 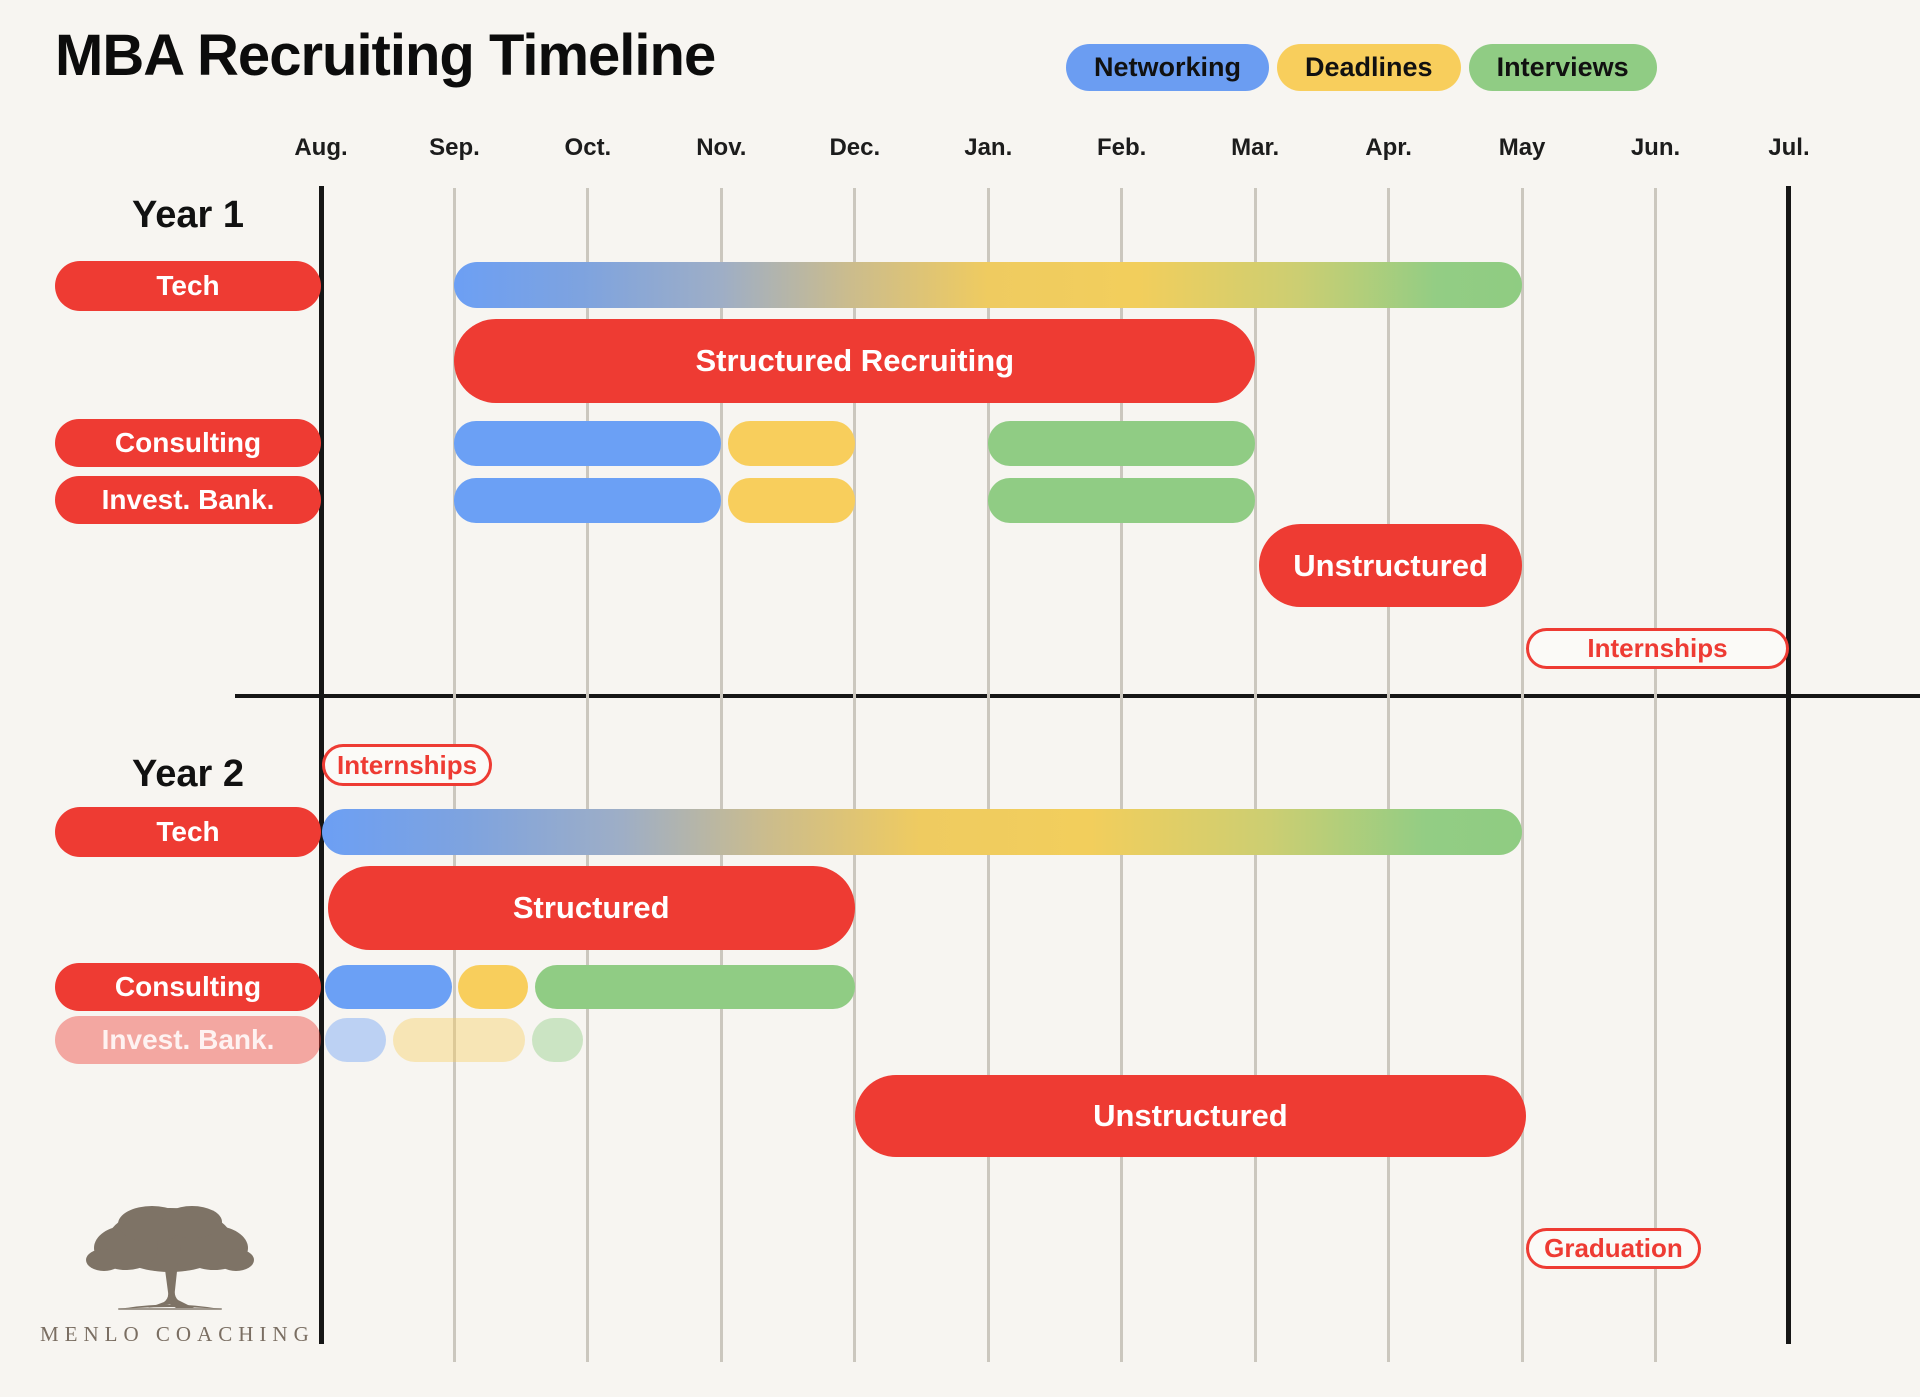 I want to click on month-gridline-jan, so click(x=988, y=775).